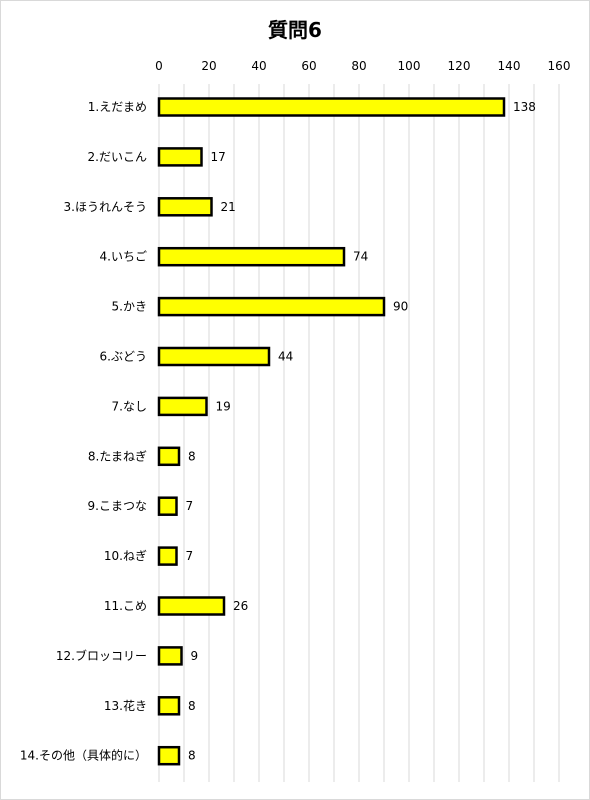 This screenshot has height=800, width=590. What do you see at coordinates (125, 556) in the screenshot?
I see `category-label: 10.ねぎ` at bounding box center [125, 556].